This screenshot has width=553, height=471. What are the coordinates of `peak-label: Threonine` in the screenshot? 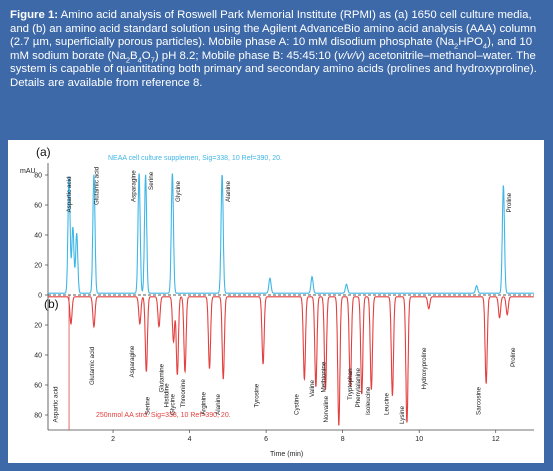 It's located at (183, 393).